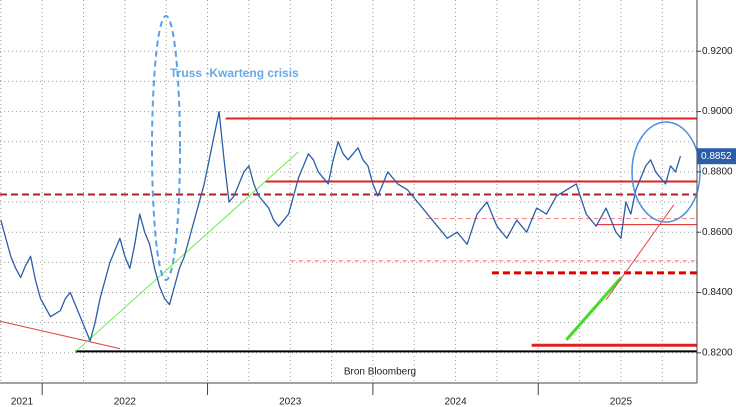  What do you see at coordinates (125, 402) in the screenshot?
I see `x-tick-label: 2022` at bounding box center [125, 402].